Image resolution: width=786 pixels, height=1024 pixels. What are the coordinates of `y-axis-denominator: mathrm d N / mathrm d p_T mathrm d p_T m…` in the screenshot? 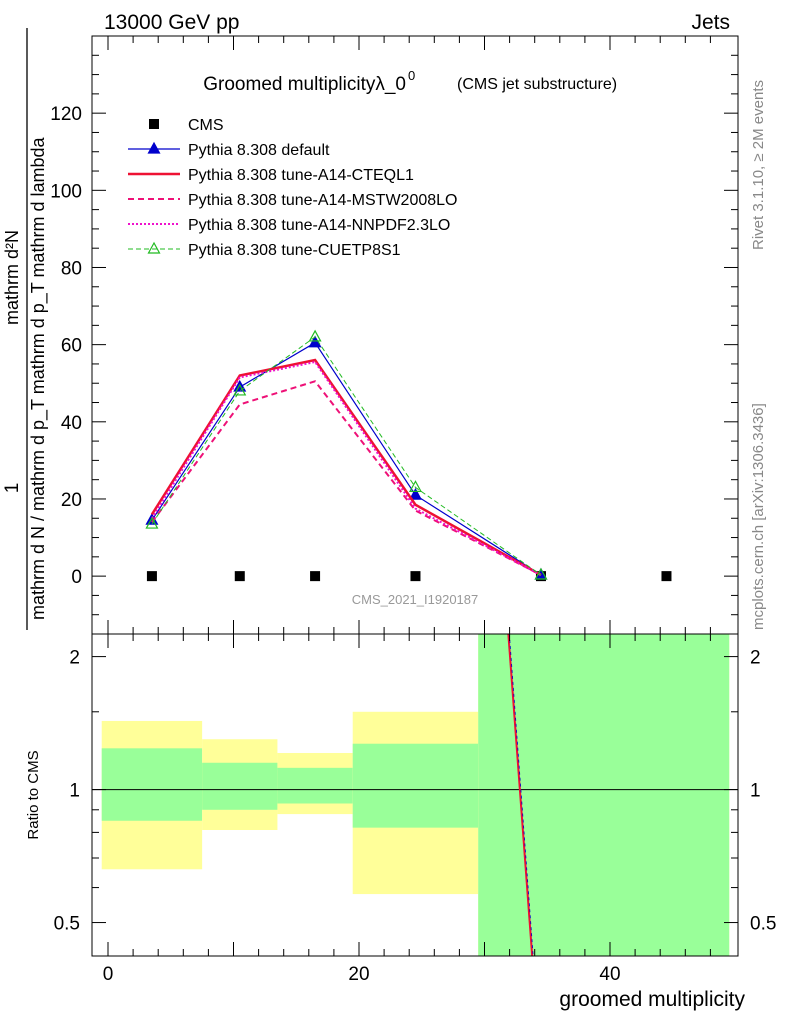 It's located at (38, 378).